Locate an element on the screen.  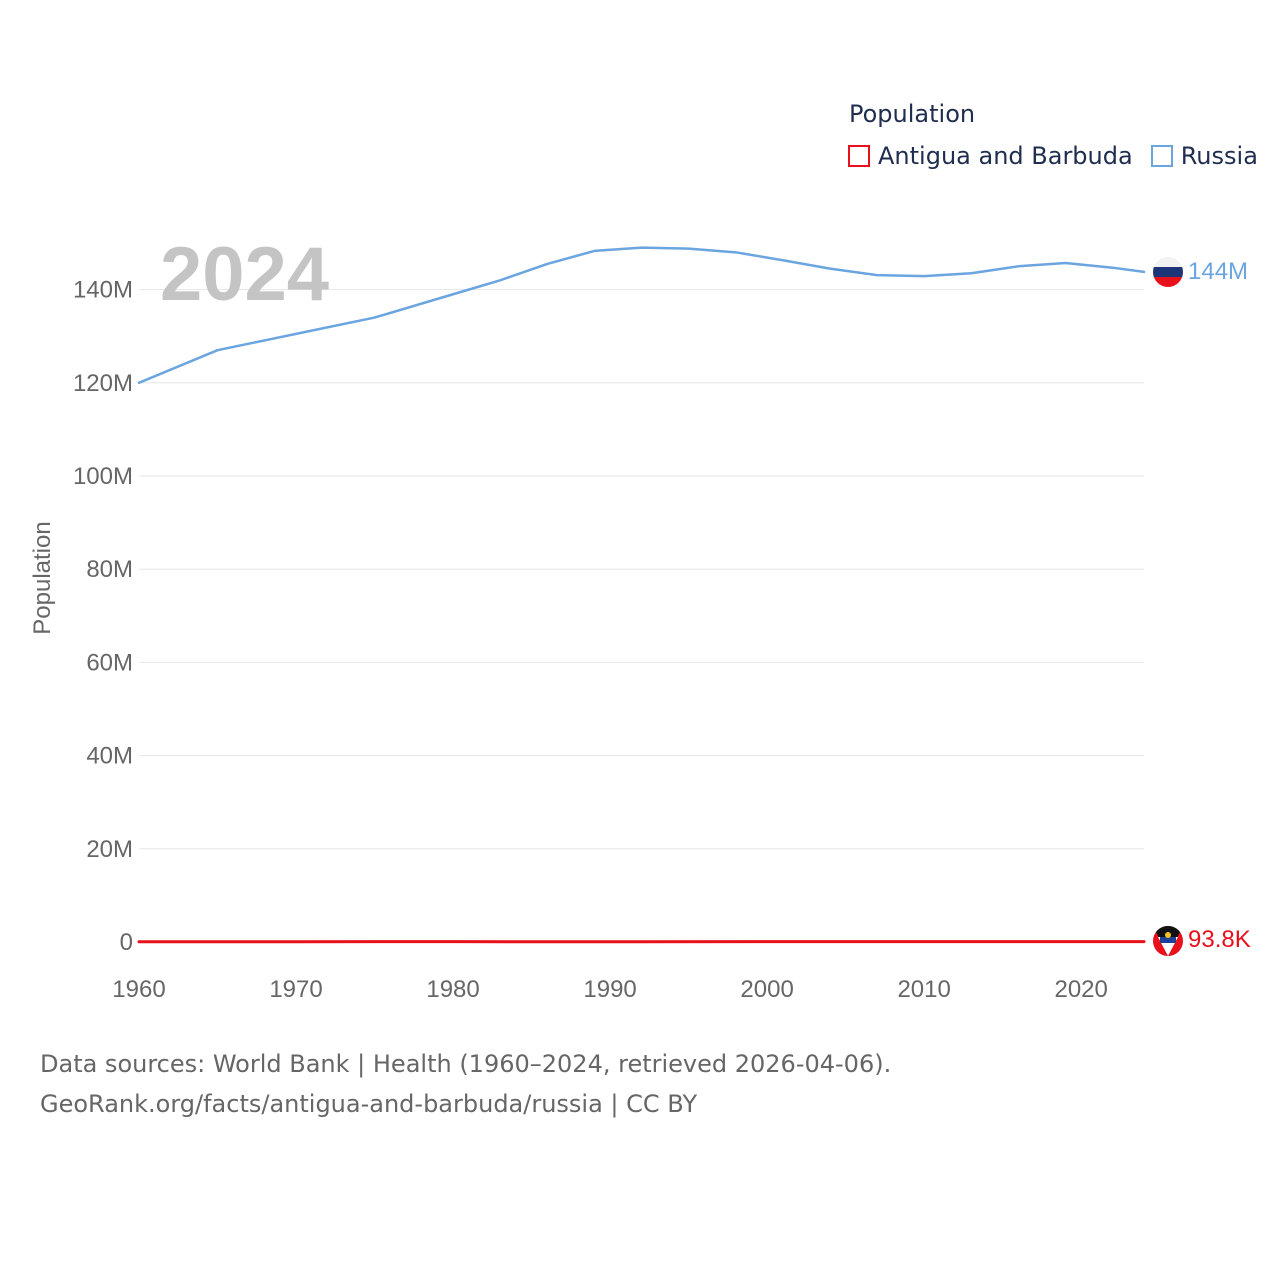
x-tick-label: 1960 is located at coordinates (138, 989).